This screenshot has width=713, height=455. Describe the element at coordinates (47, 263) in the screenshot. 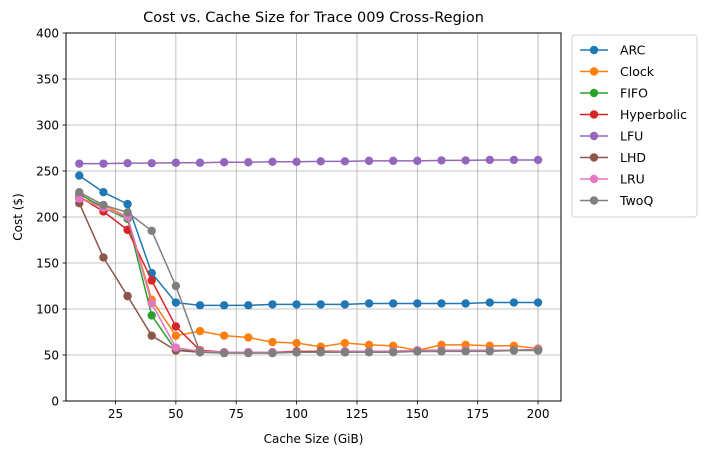

I see `y-tick-label: 150` at that location.